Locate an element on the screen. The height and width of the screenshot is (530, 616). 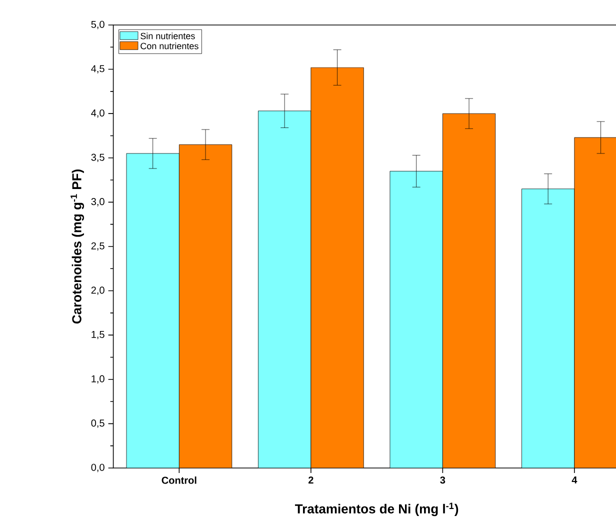
y-tick-label: 4,5 is located at coordinates (97, 69).